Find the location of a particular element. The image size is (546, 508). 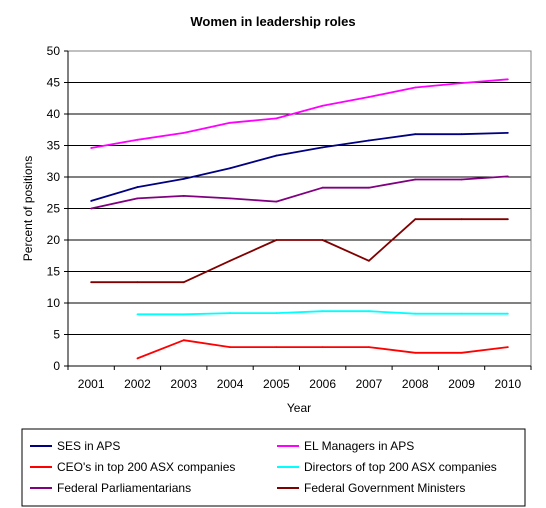

y-axis: 0 5 10 15 20 25 30 35 40 45 50 is located at coordinates (57, 208).